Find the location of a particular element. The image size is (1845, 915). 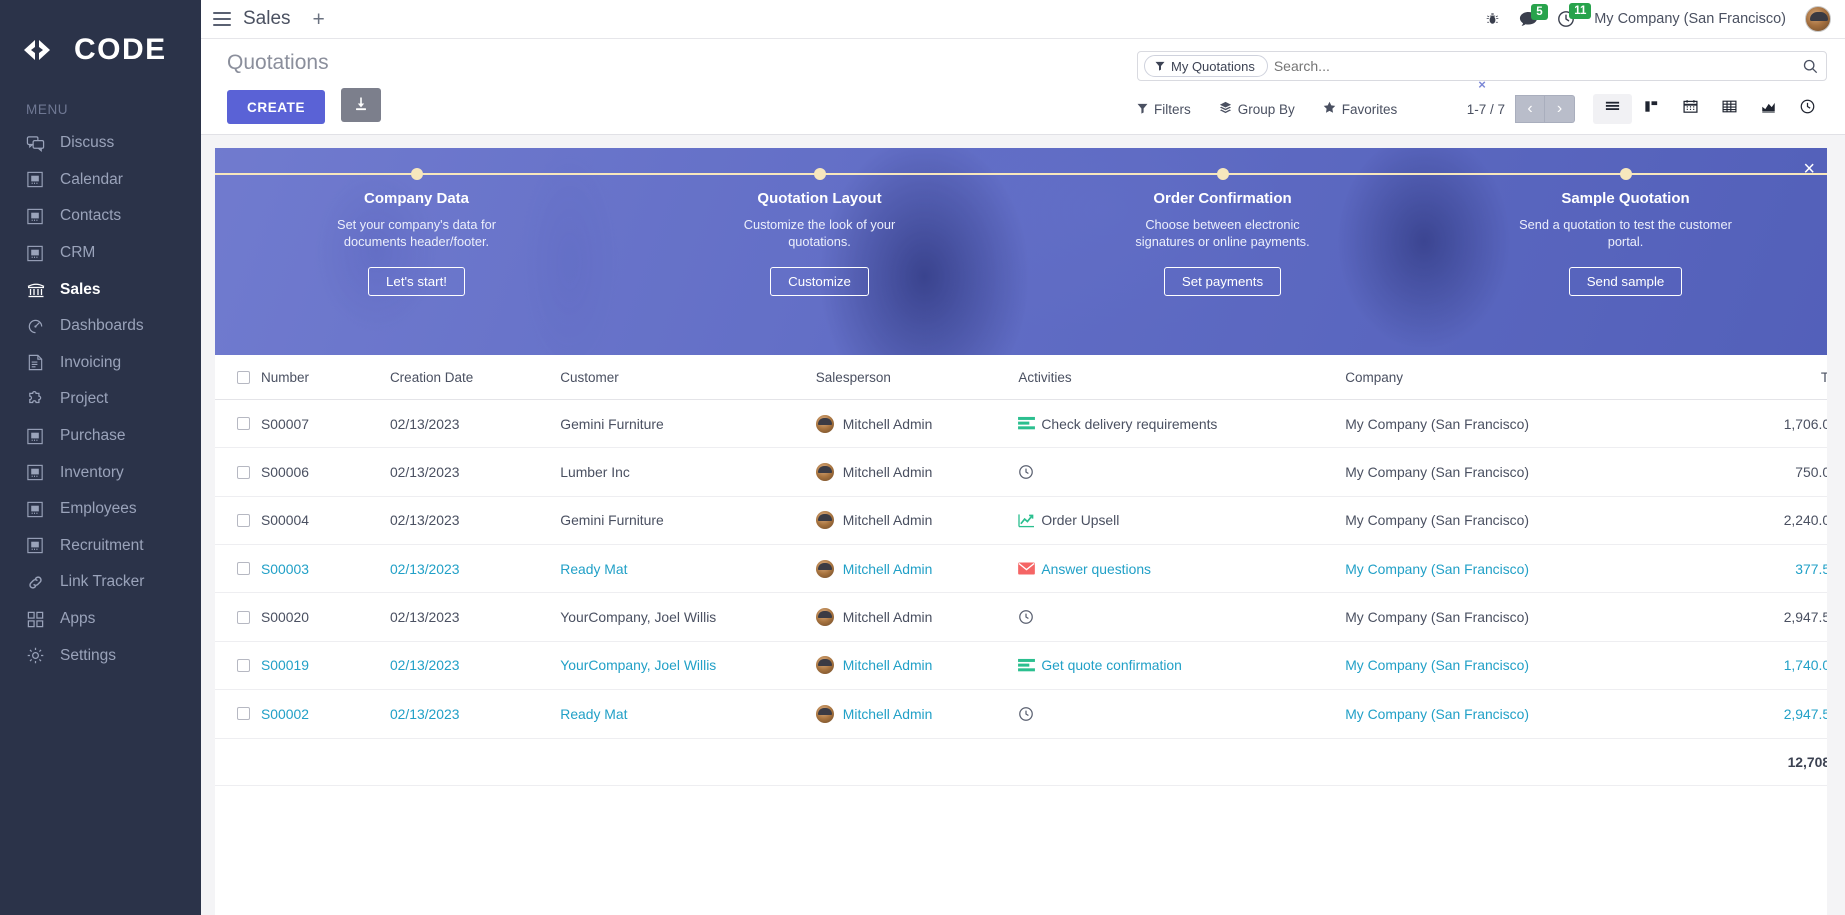

kanban-view-button is located at coordinates (1651, 109).